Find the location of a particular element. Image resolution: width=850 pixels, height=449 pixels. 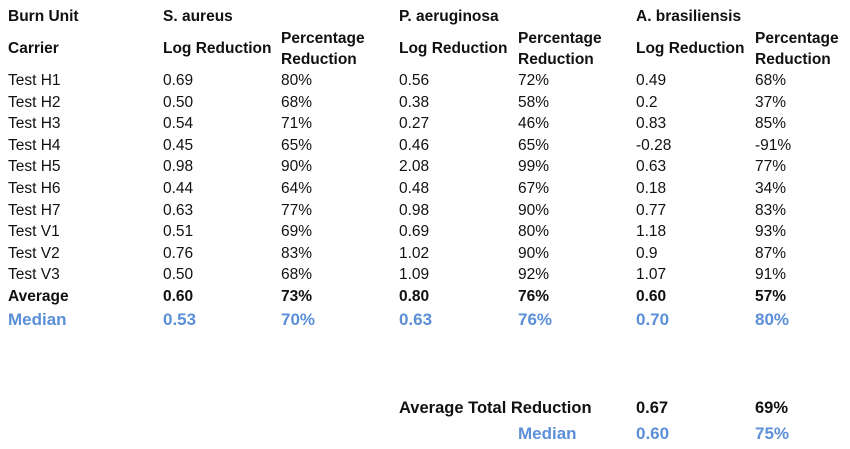

percent-value: 64% is located at coordinates (297, 188).